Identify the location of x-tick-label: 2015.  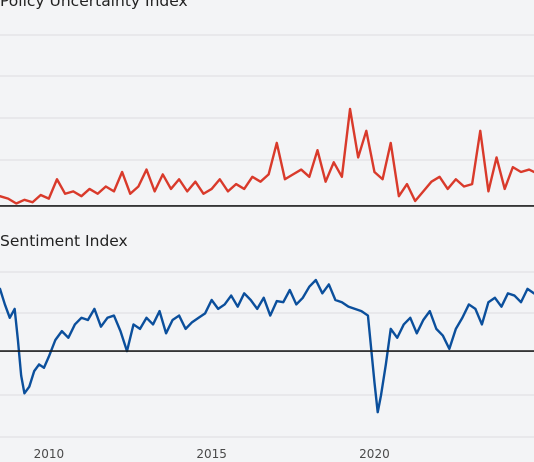
(211, 454).